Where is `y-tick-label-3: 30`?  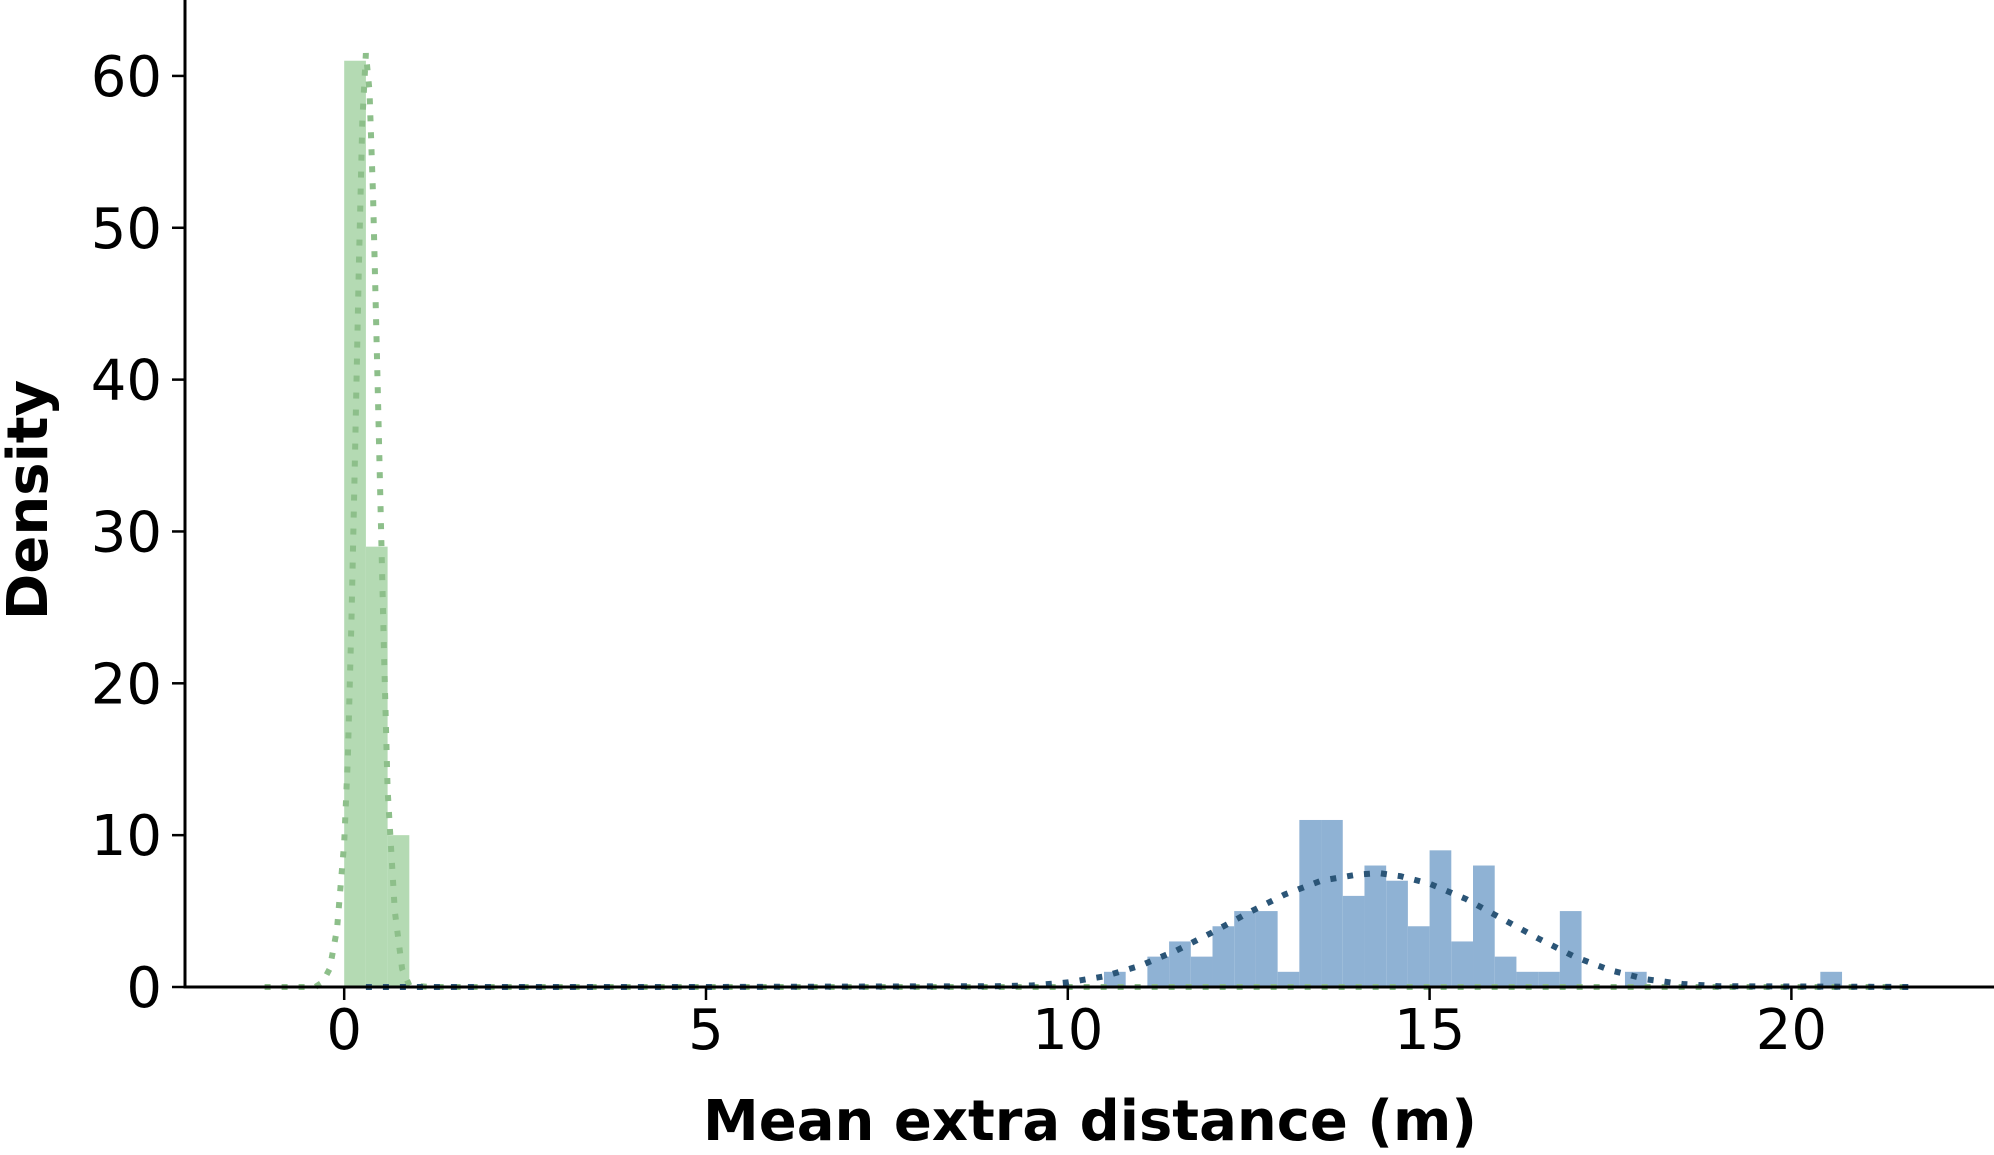 y-tick-label-3: 30 is located at coordinates (126, 532).